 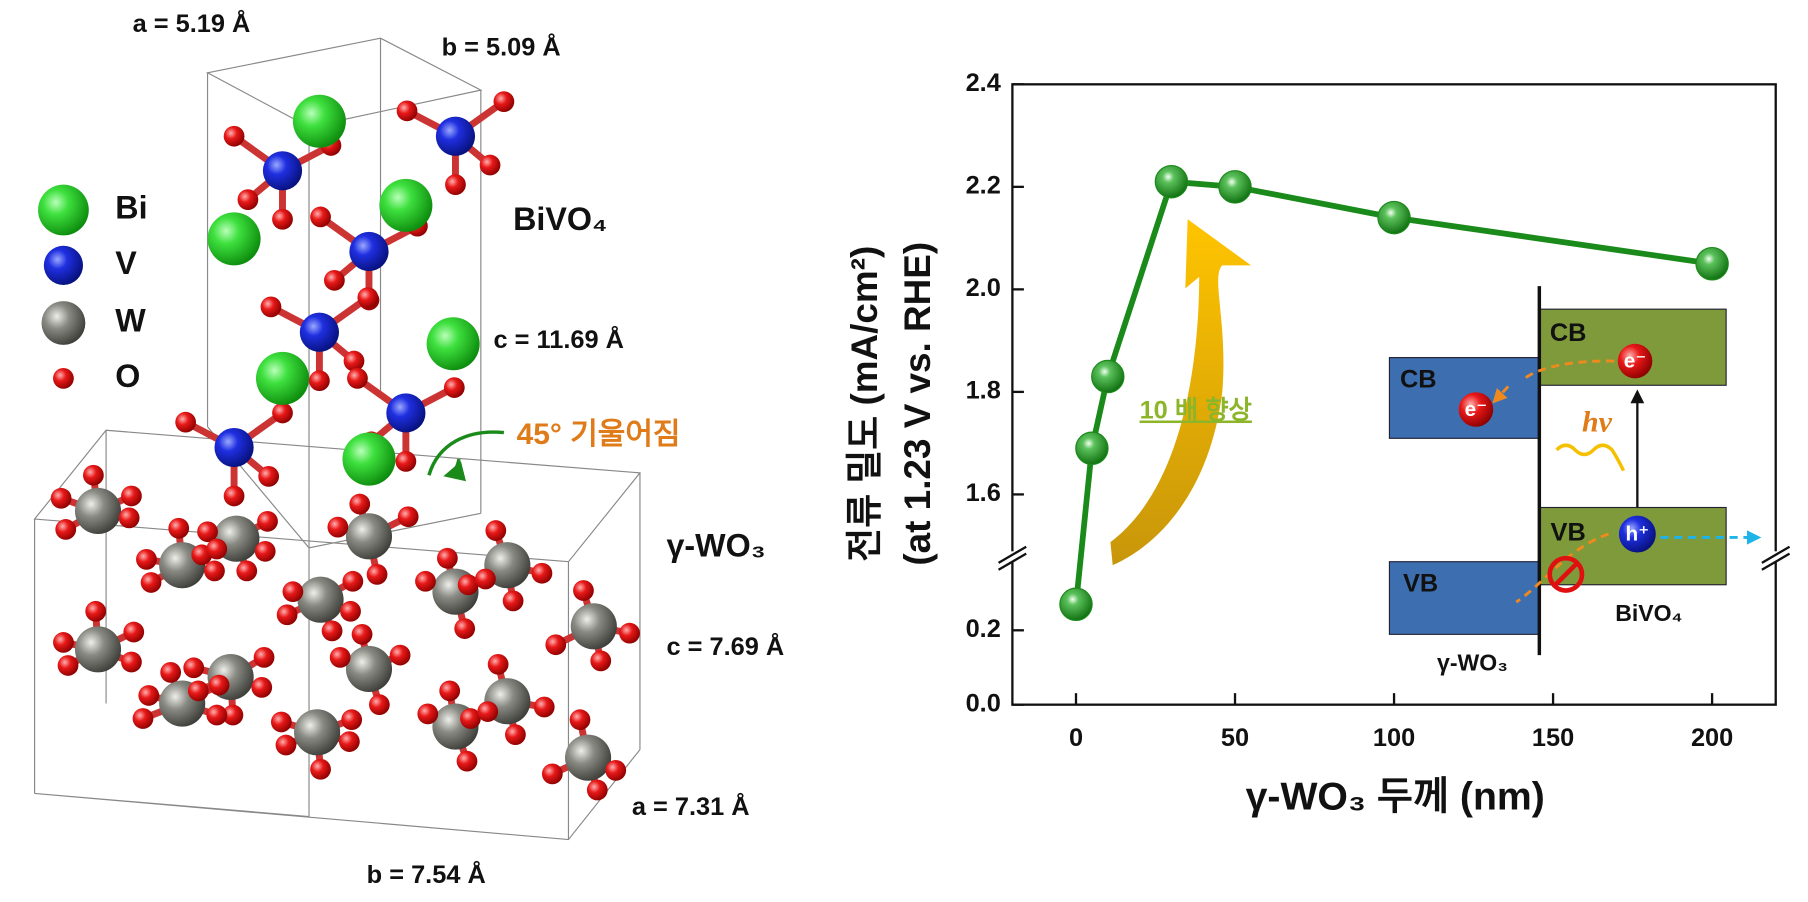 I want to click on phase-label: BiVO₄, so click(x=560, y=219).